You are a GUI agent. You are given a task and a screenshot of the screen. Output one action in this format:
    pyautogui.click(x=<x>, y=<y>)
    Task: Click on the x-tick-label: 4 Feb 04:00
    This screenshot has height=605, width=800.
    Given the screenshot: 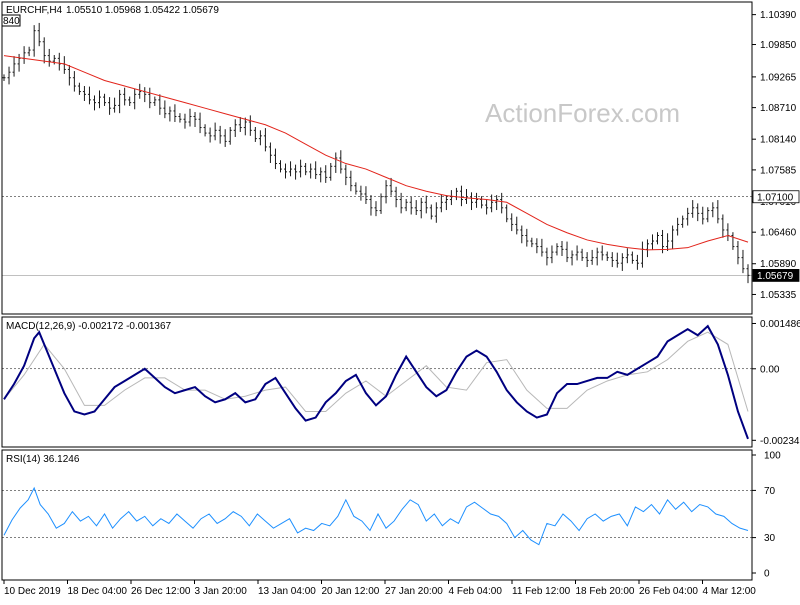 What is the action you would take?
    pyautogui.click(x=476, y=591)
    